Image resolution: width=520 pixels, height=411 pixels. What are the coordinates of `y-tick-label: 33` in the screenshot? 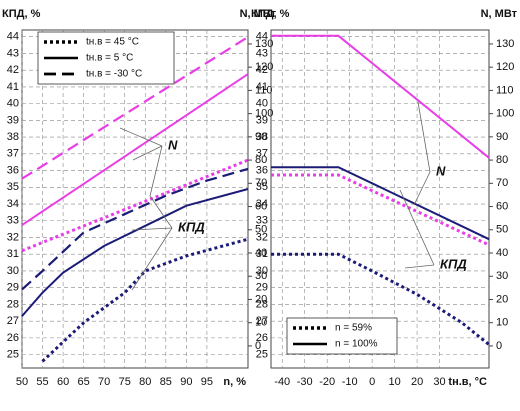 It's located at (13, 221).